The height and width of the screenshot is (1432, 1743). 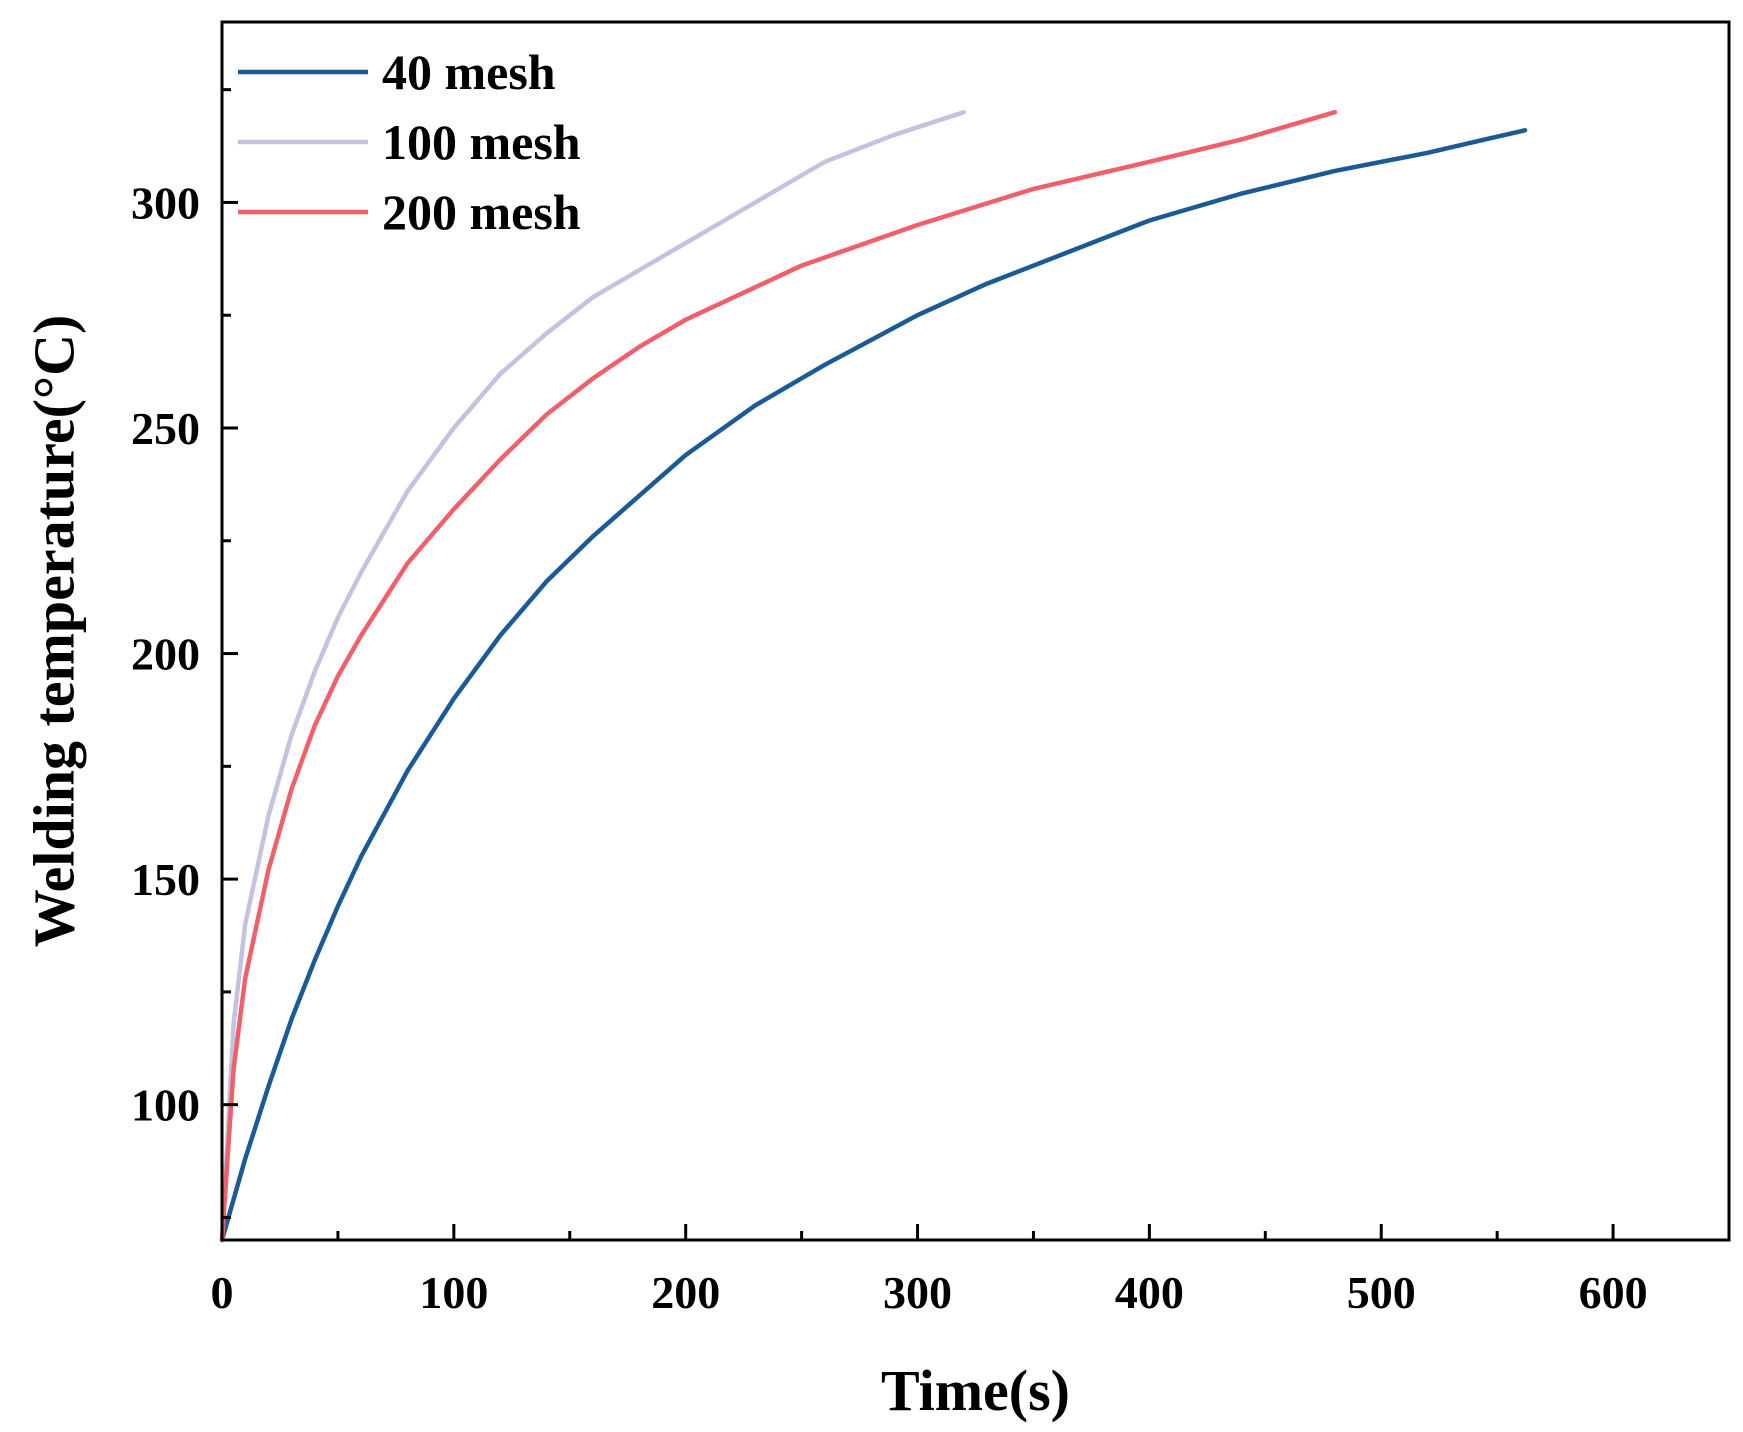 I want to click on x-tick-label: 500, so click(x=1381, y=1292).